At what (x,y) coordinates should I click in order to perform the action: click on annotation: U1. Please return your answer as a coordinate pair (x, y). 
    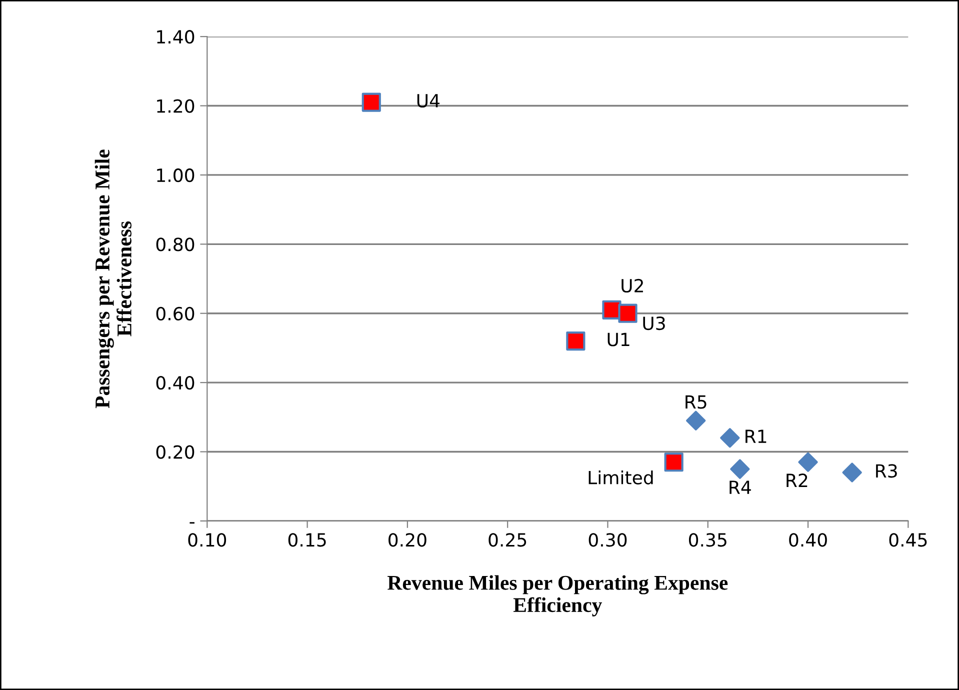
    Looking at the image, I should click on (619, 339).